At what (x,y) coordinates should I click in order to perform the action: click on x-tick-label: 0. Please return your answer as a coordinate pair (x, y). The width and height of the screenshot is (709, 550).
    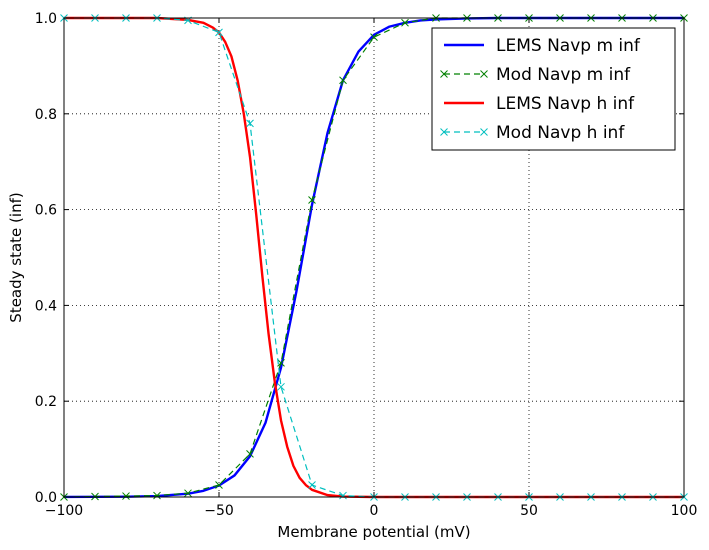
    Looking at the image, I should click on (374, 511).